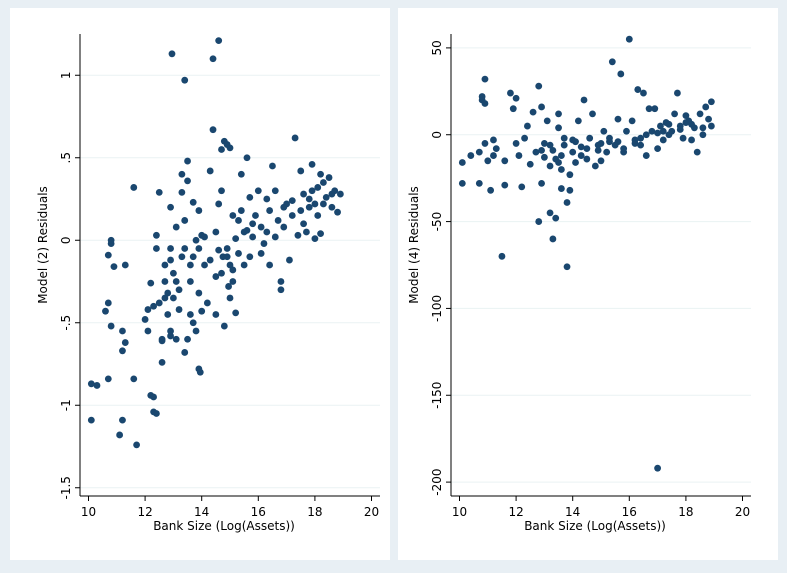 This screenshot has height=573, width=787. I want to click on x-axis-label: Bank Size (Log(Assets)), so click(224, 526).